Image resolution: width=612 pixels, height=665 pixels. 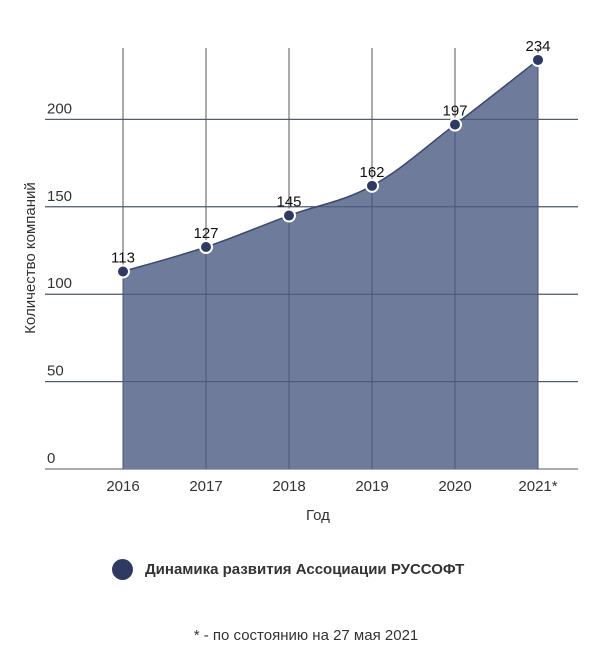 What do you see at coordinates (122, 569) in the screenshot?
I see `legend-marker` at bounding box center [122, 569].